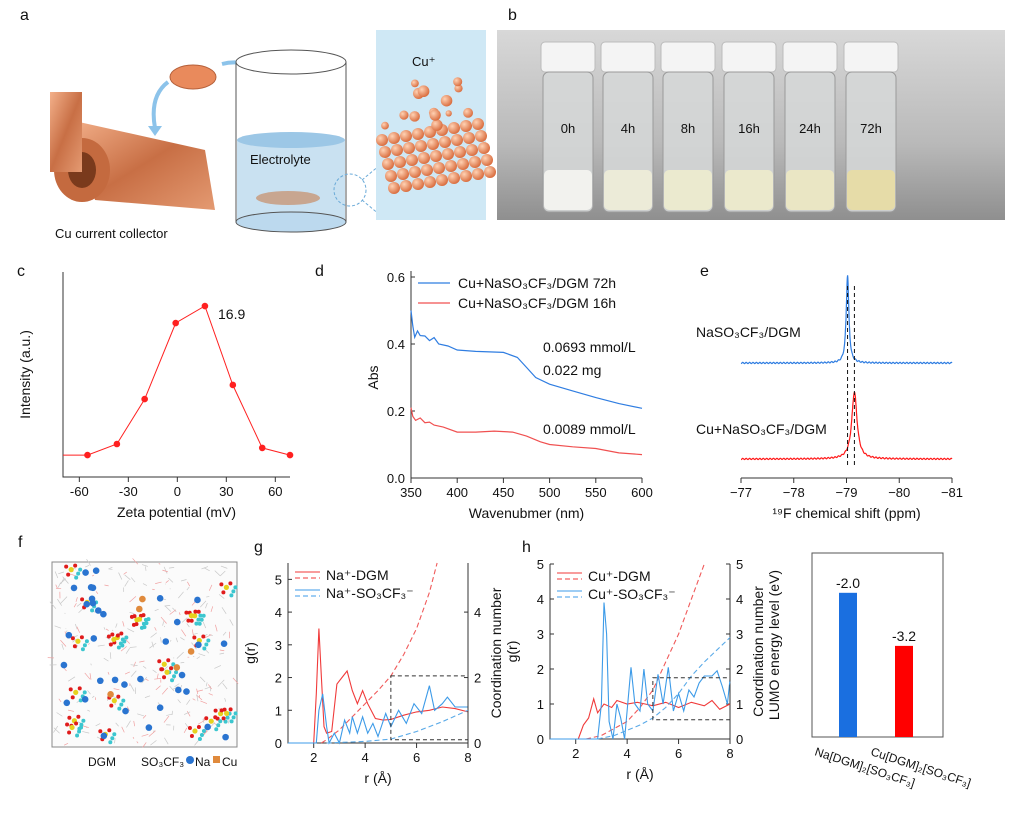 The width and height of the screenshot is (1020, 815). What do you see at coordinates (572, 370) in the screenshot?
I see `annotation-72h-mass: 0.022 mg` at bounding box center [572, 370].